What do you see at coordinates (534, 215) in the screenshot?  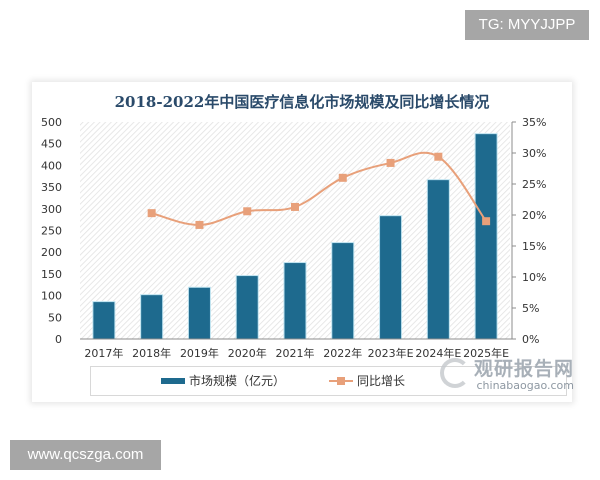 I see `right-axis-tick-label: 20%` at bounding box center [534, 215].